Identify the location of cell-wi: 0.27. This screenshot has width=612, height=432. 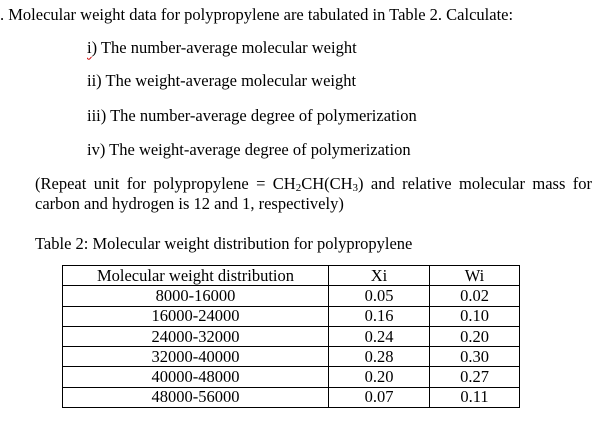
(474, 377).